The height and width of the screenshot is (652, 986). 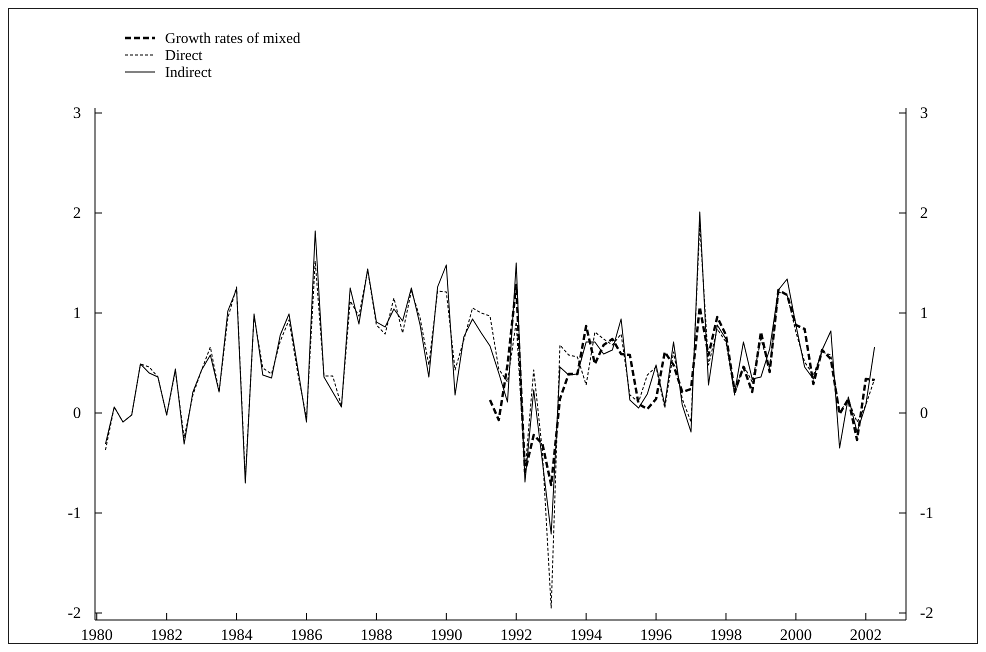 I want to click on legend-label: Growth rates of mixed, so click(x=233, y=39).